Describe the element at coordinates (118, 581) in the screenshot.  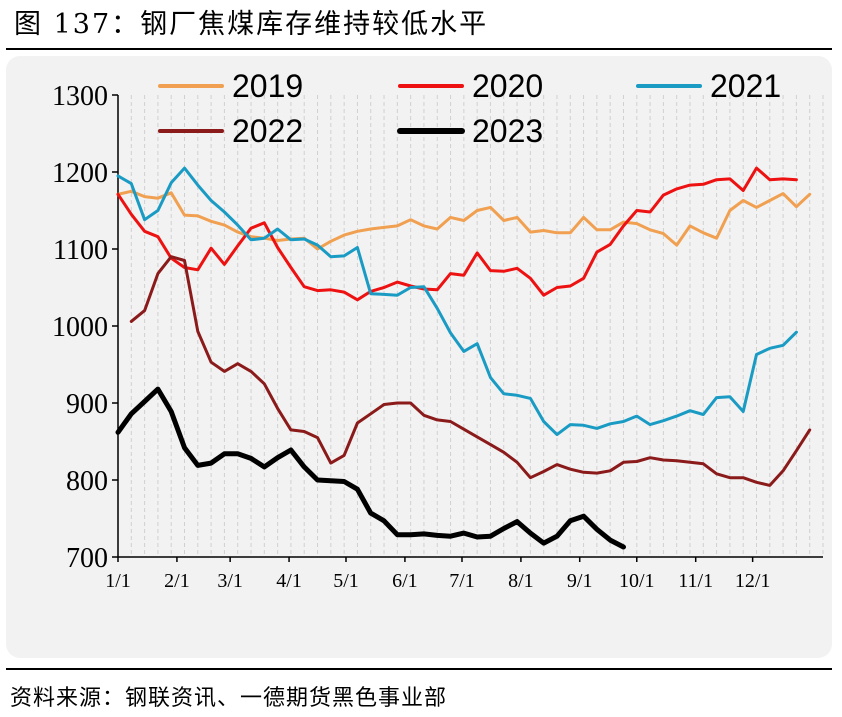
I see `x-tick-label: 1/1` at that location.